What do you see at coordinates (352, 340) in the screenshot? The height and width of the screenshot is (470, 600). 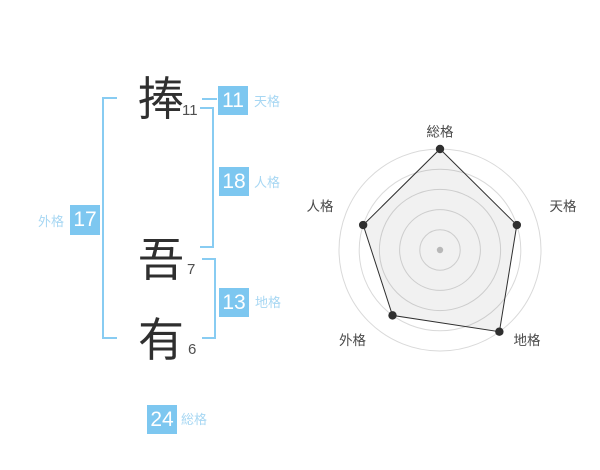 I see `radar-axis-label: 外格` at bounding box center [352, 340].